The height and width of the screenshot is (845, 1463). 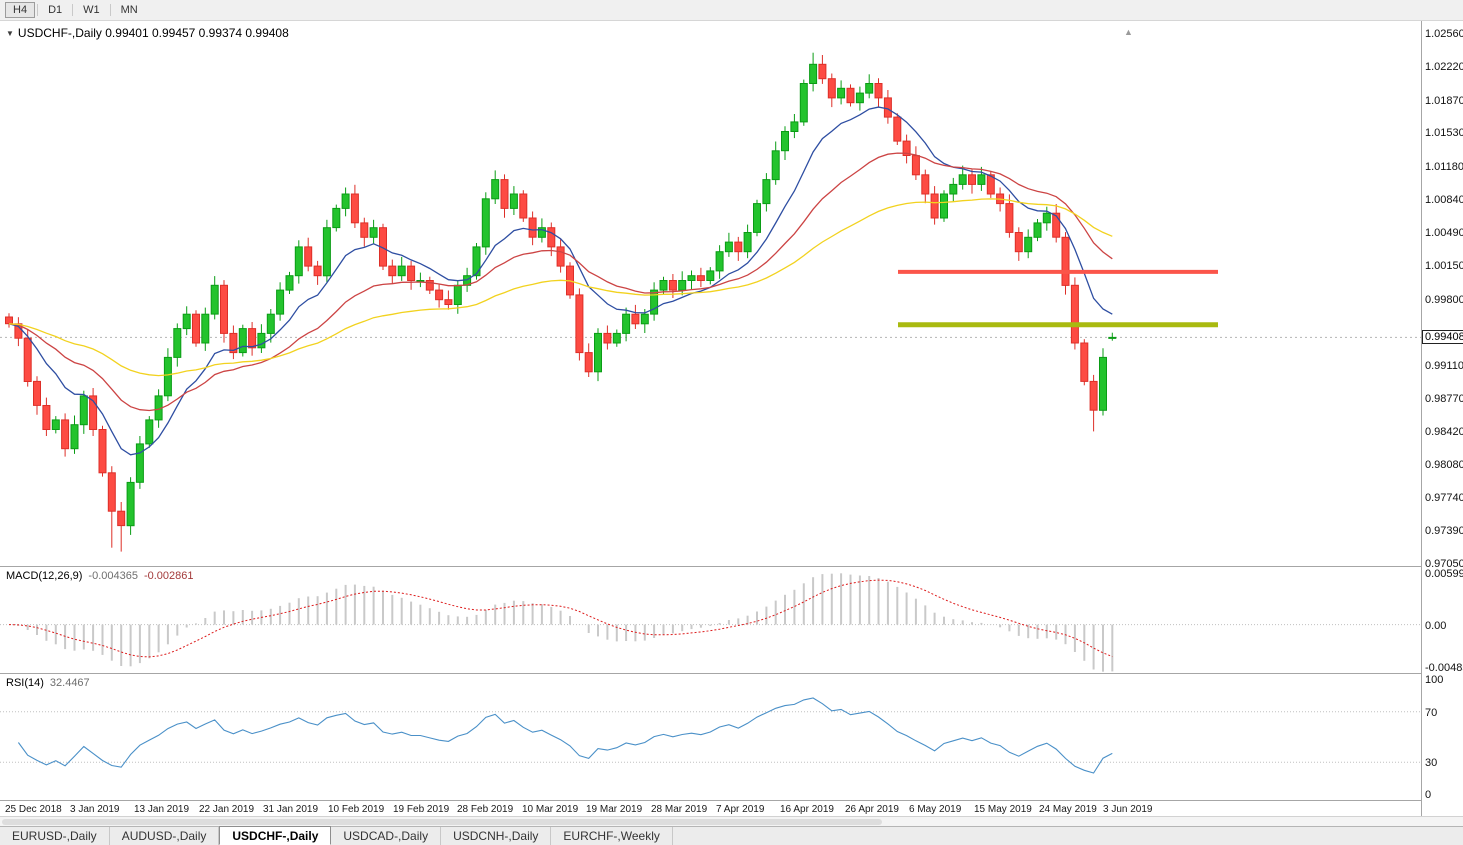 What do you see at coordinates (1444, 432) in the screenshot?
I see `price-axis-tick: 0.98420` at bounding box center [1444, 432].